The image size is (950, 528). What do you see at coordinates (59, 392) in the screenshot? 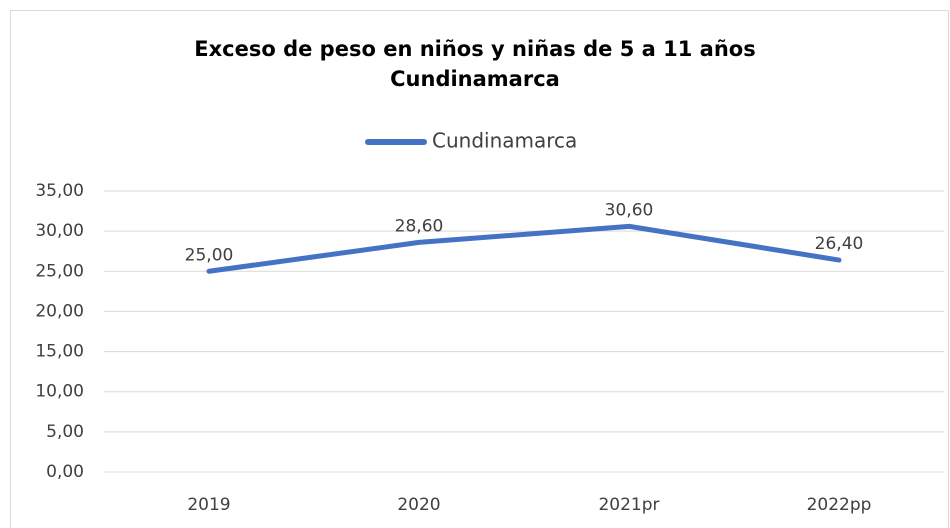
I see `y-tick-label: 10,00` at bounding box center [59, 392].